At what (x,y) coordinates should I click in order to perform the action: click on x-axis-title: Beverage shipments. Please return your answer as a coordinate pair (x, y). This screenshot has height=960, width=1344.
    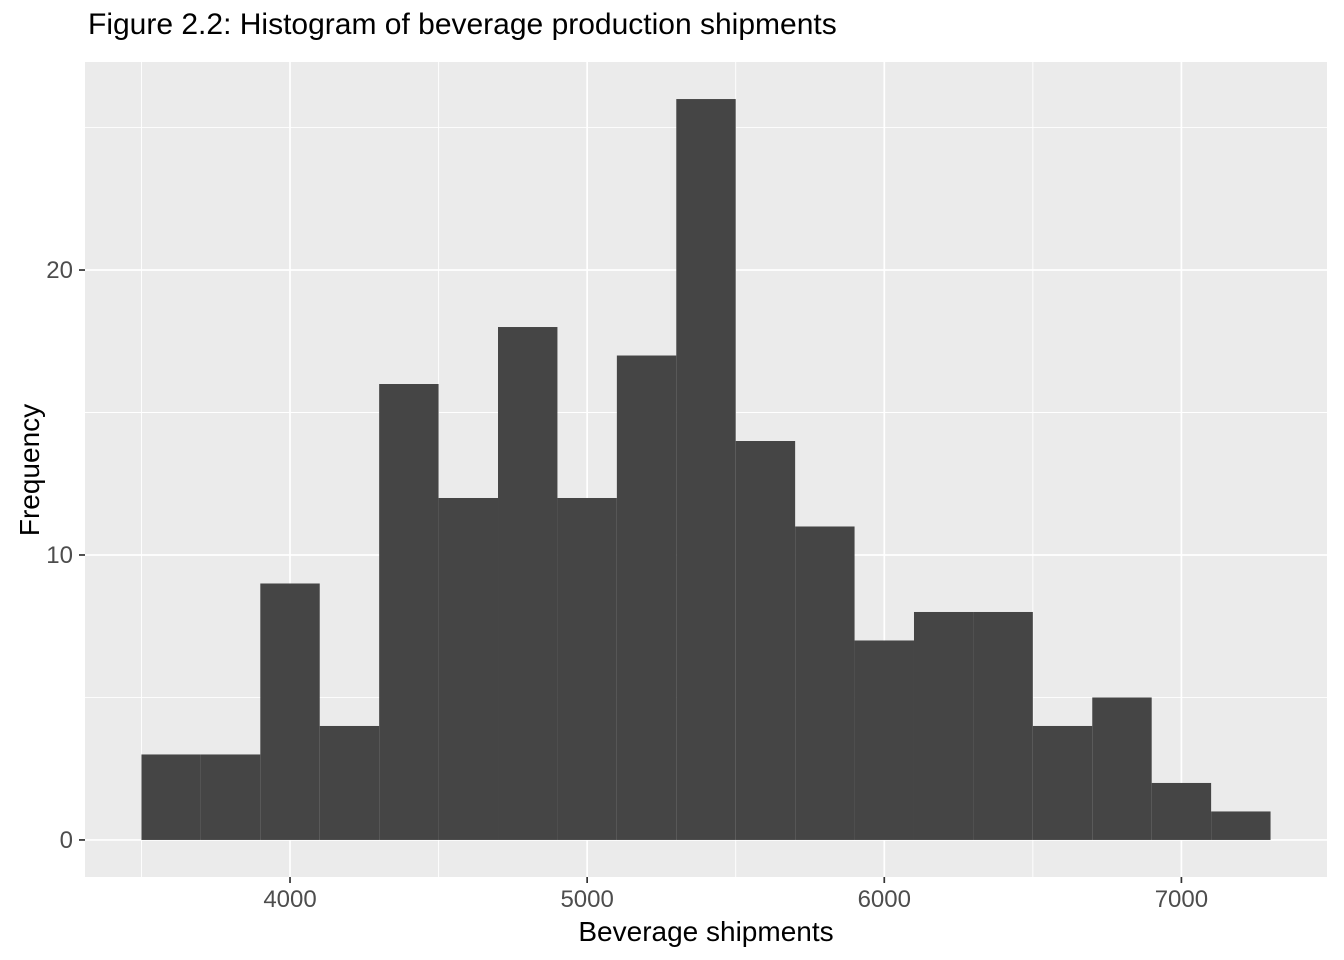
    Looking at the image, I should click on (706, 931).